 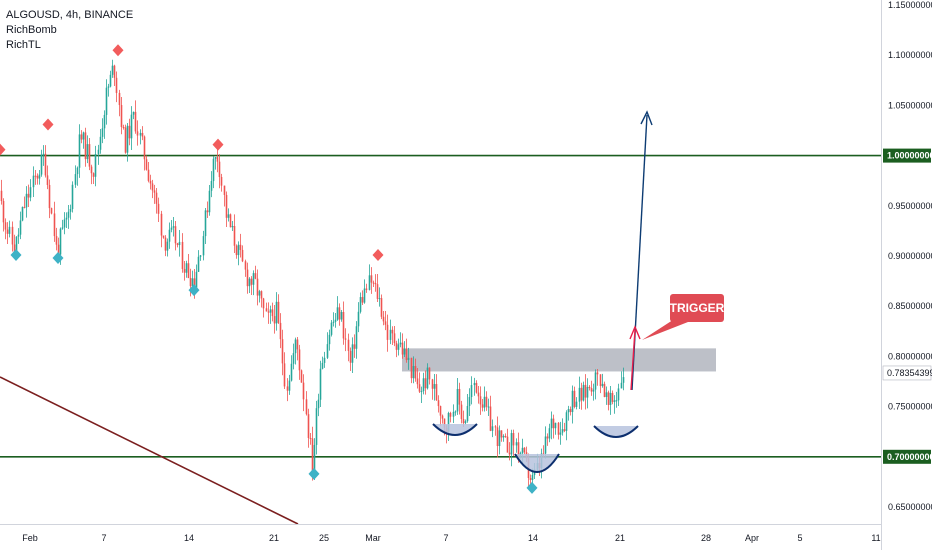 I want to click on price-tick-0: 1.15000000, so click(x=910, y=5).